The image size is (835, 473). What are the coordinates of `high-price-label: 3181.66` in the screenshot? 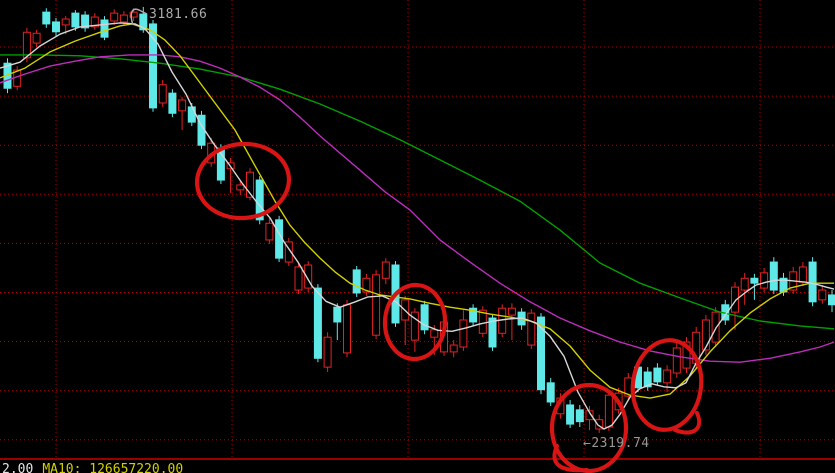 It's located at (178, 14).